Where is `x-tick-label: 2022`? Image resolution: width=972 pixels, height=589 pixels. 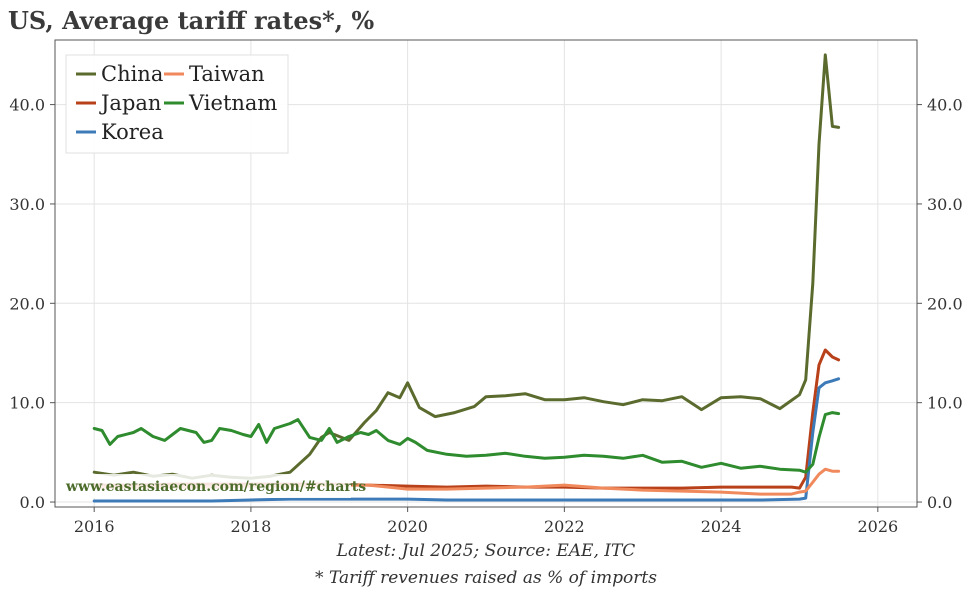
x-tick-label: 2022 is located at coordinates (564, 526).